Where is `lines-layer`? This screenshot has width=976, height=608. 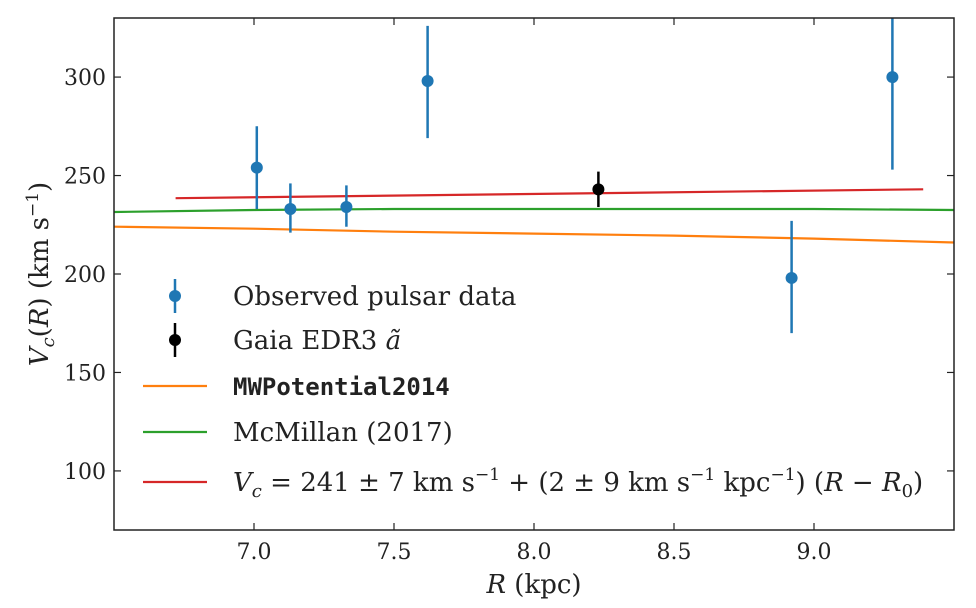
lines-layer is located at coordinates (534, 216).